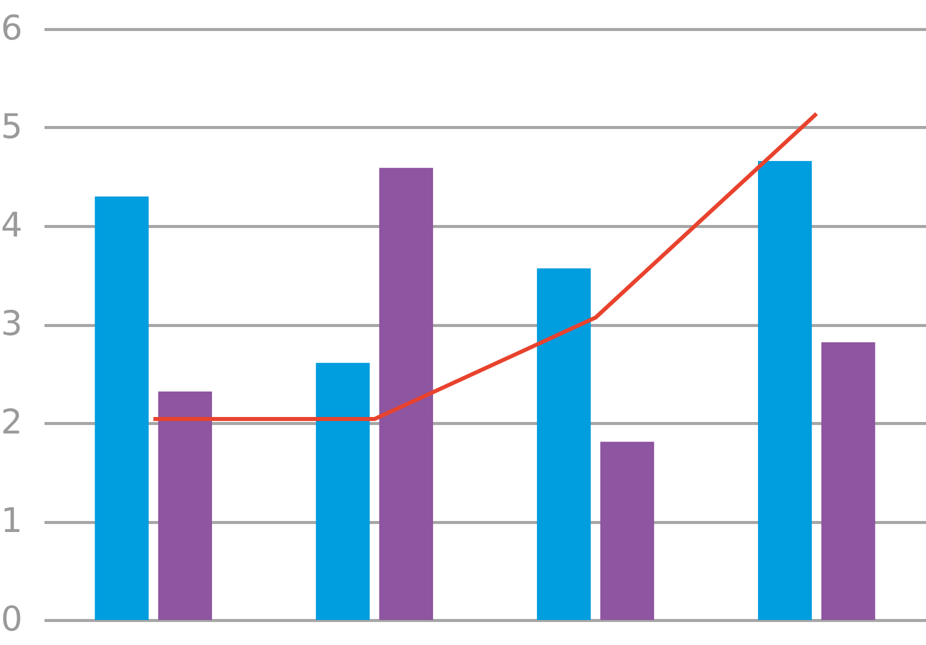 This screenshot has height=645, width=926. I want to click on y-tick-label: 5, so click(11, 127).